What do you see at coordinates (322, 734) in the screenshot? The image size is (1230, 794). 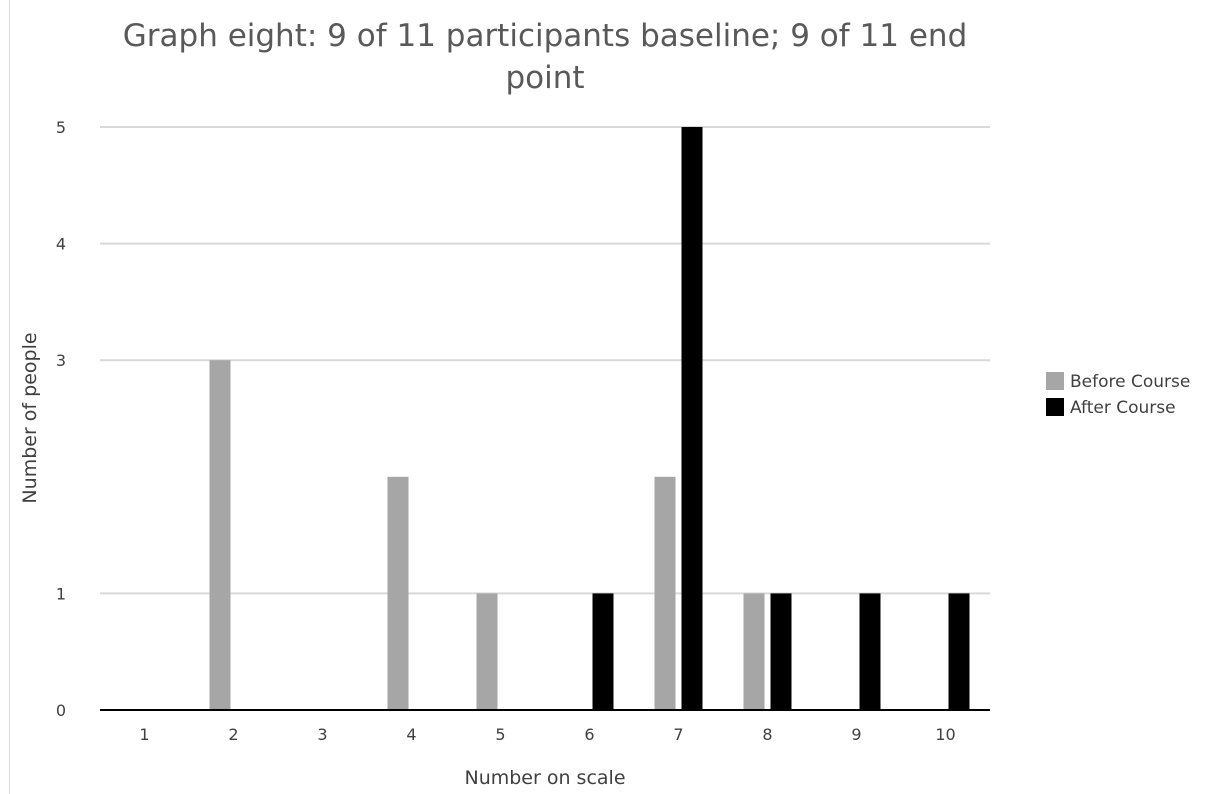 I see `x-tick-label: 3` at bounding box center [322, 734].